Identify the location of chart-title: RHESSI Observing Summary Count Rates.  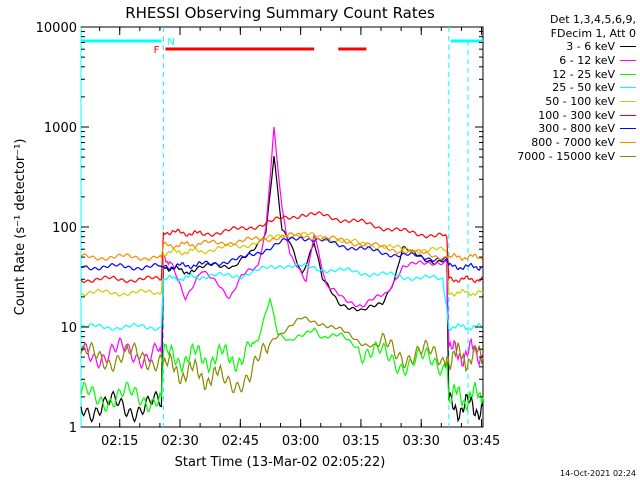
(280, 13).